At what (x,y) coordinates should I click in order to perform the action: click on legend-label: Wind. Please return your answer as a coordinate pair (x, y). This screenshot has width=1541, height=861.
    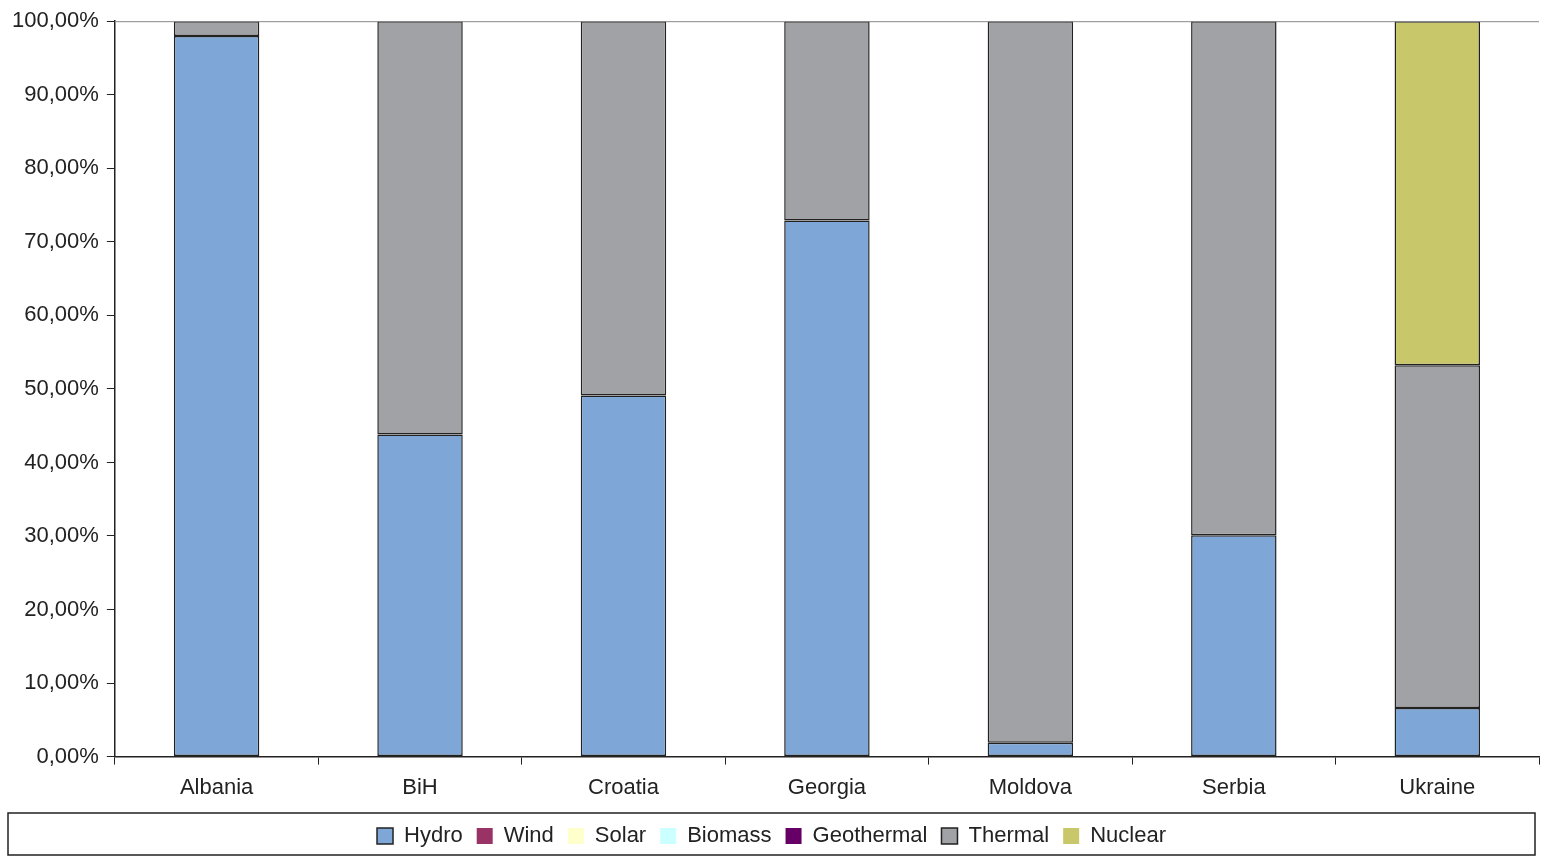
    Looking at the image, I should click on (528, 835).